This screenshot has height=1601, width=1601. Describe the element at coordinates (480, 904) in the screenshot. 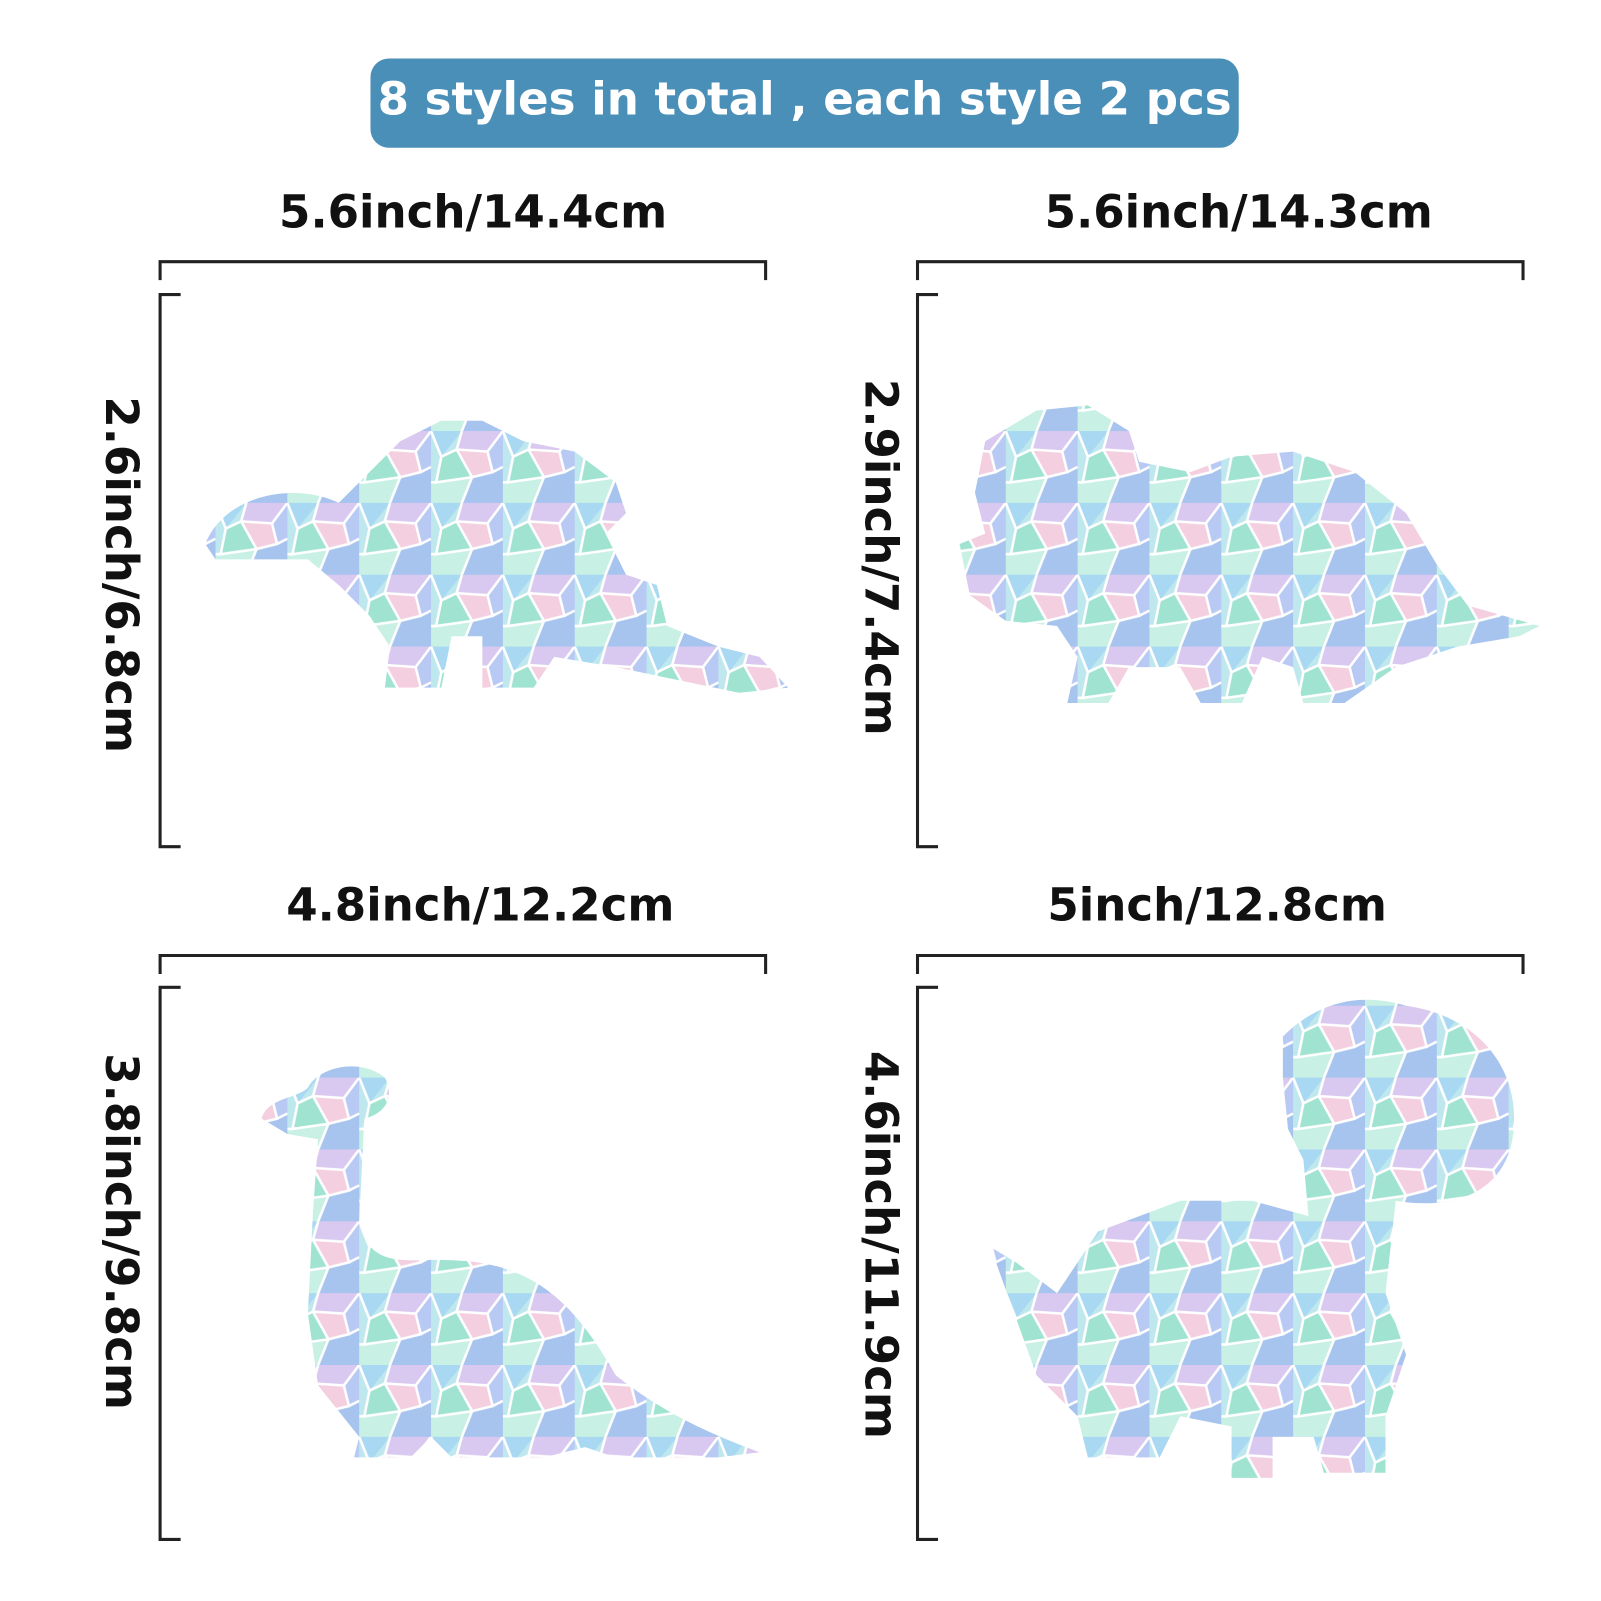

I see `width-label: 4.8inch/12.2cm` at that location.